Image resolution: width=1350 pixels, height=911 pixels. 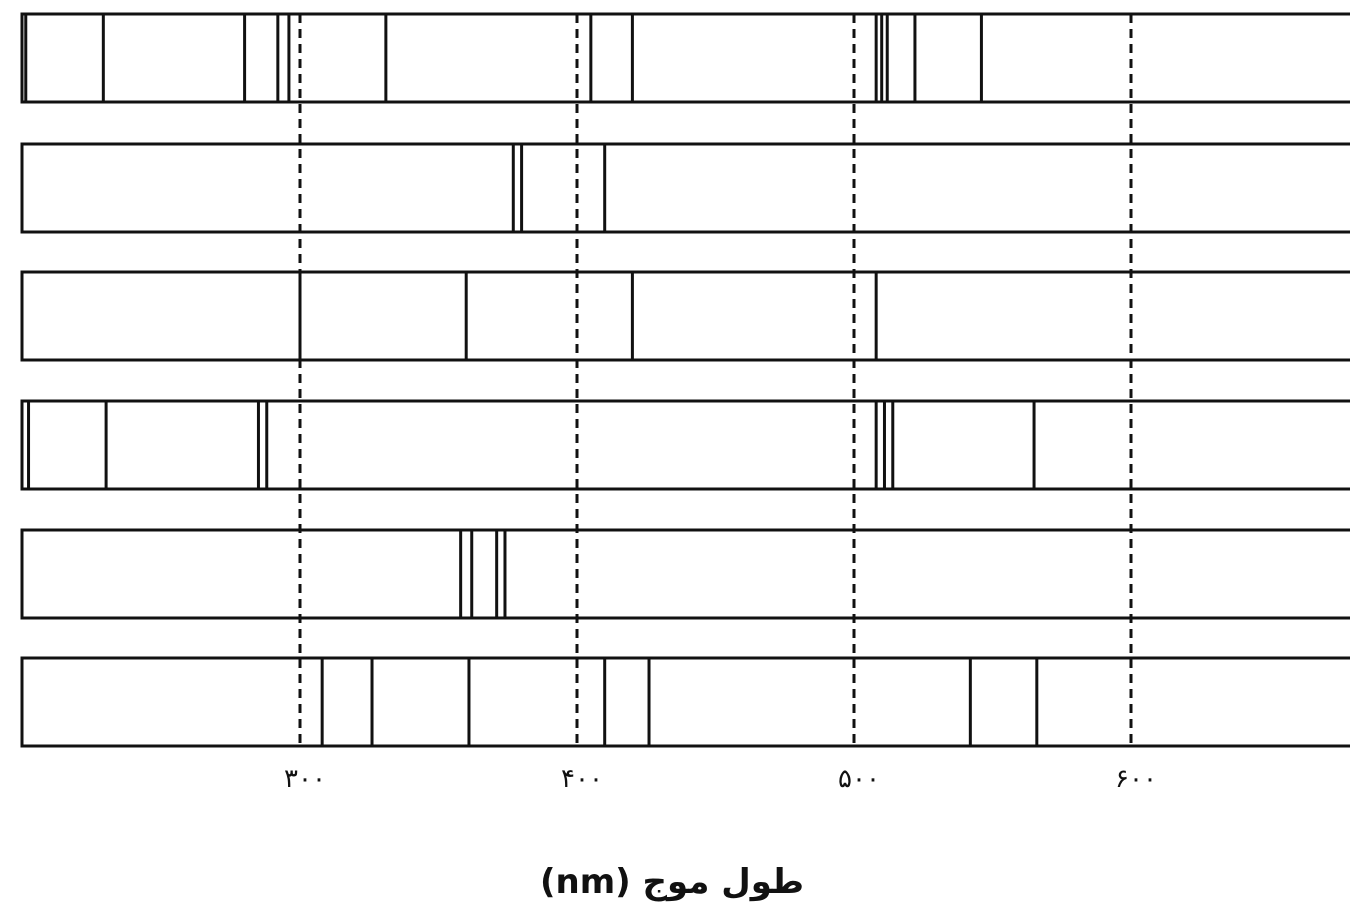 What do you see at coordinates (305, 779) in the screenshot?
I see `tick-label-300: ۳۰۰` at bounding box center [305, 779].